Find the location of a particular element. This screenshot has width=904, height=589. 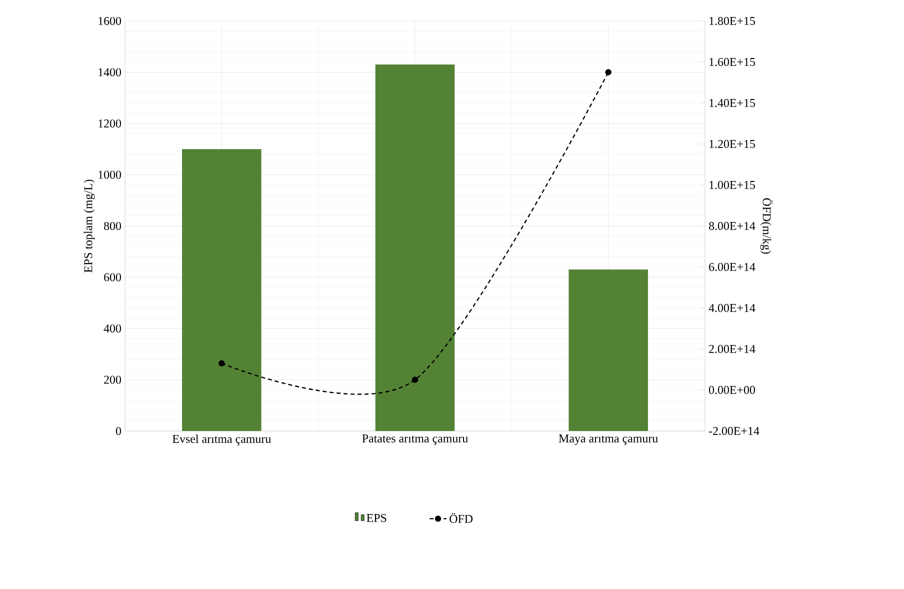

y-tick-label: 400 is located at coordinates (113, 328).